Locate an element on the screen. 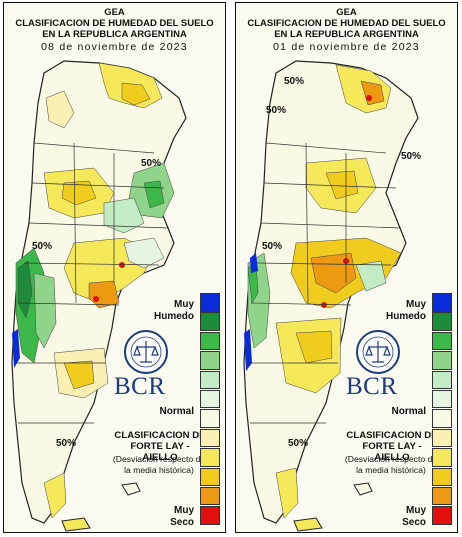  dry-zone-north-core is located at coordinates (136, 94).